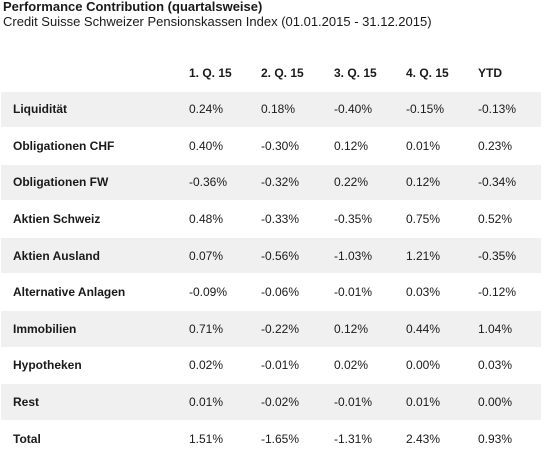 This screenshot has height=457, width=544. I want to click on cell-ytd: 0.93%, so click(495, 438).